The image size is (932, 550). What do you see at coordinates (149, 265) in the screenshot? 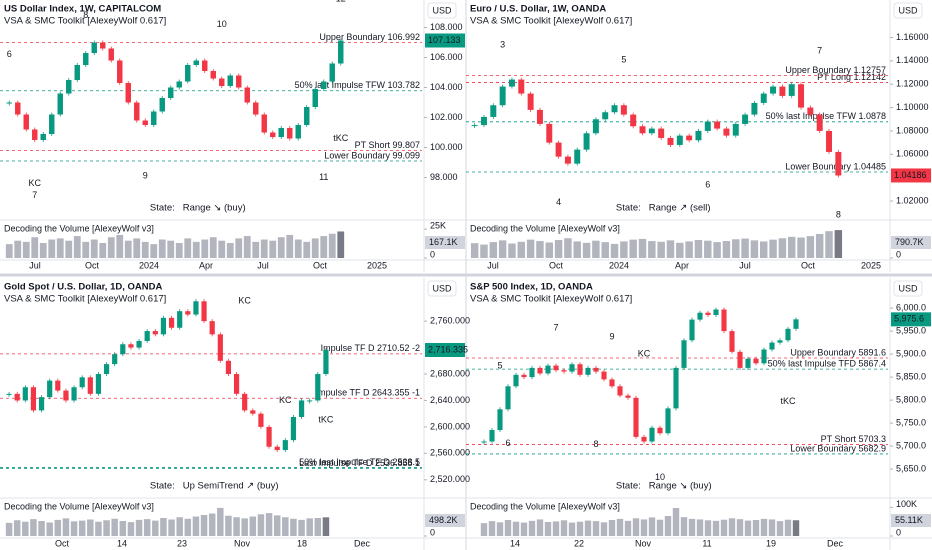
I see `x-tick-label: 2024` at bounding box center [149, 265].